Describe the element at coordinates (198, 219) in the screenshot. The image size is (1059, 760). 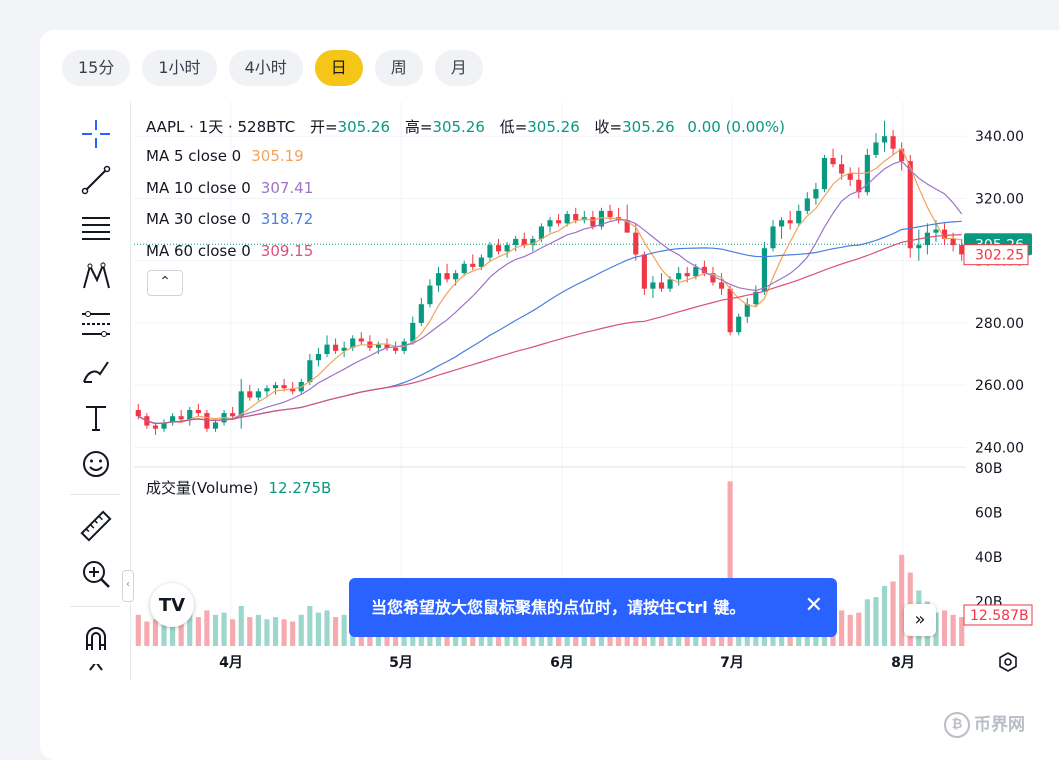
I see `ma30-label: MA 30 close 0` at that location.